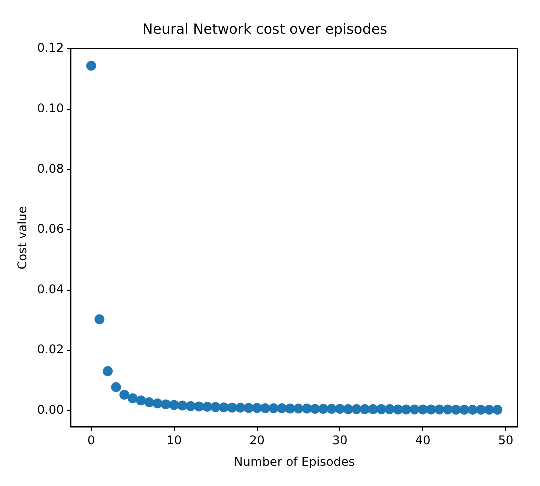  What do you see at coordinates (50, 229) in the screenshot?
I see `y-tick-label: 0.06` at bounding box center [50, 229].